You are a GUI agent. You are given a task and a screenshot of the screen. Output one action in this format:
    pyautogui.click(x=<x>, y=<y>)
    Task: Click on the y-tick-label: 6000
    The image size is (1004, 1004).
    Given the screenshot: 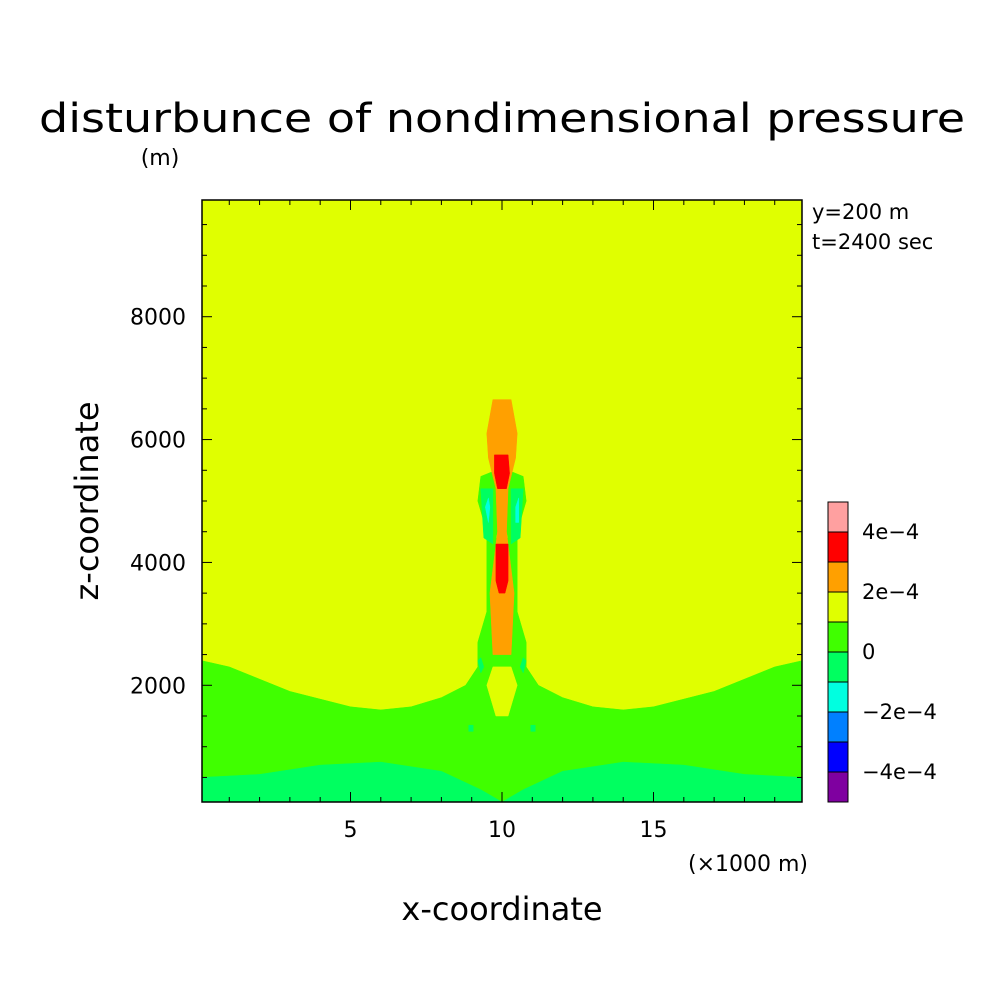 What is the action you would take?
    pyautogui.click(x=158, y=441)
    